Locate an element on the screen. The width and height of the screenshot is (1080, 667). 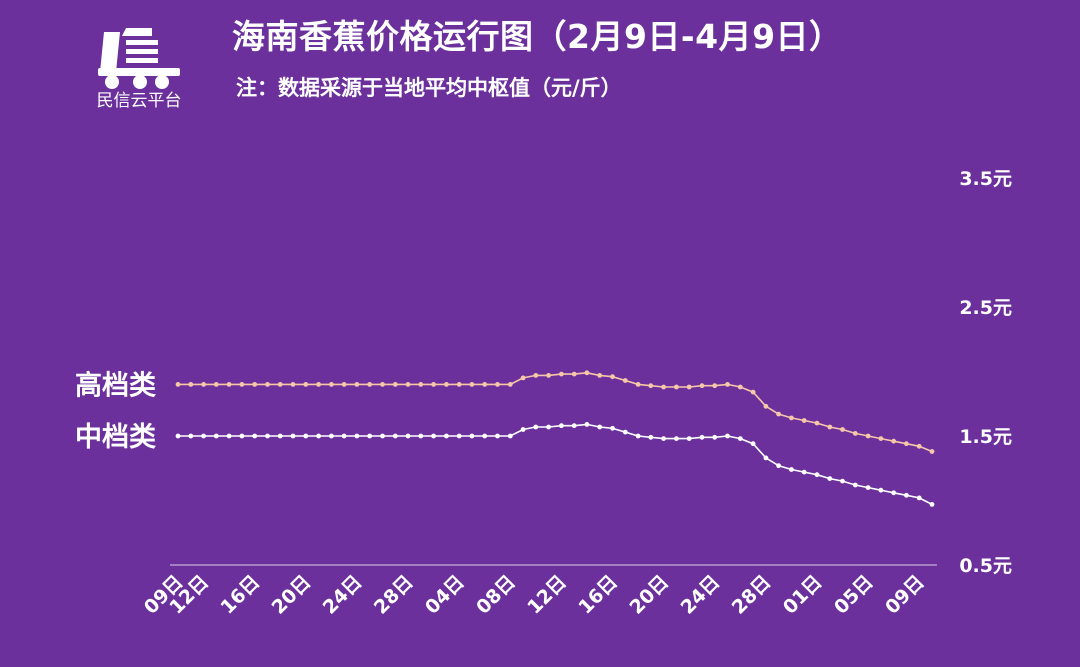
chart-title: 海南香蕉价格运行图（2月9日-4月9日） is located at coordinates (537, 36).